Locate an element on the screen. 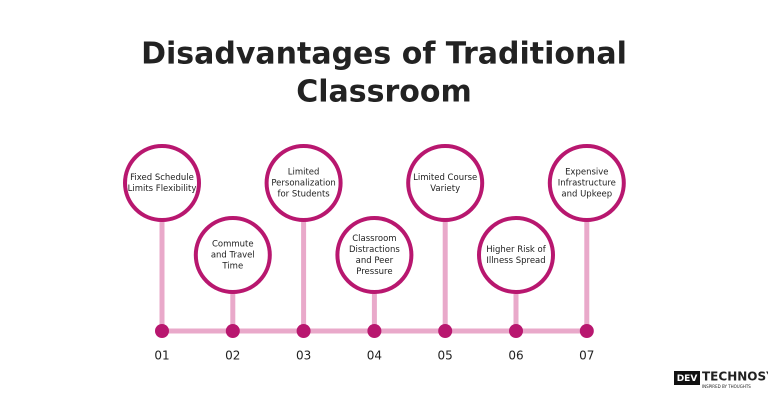  item-number: 07 is located at coordinates (586, 356).